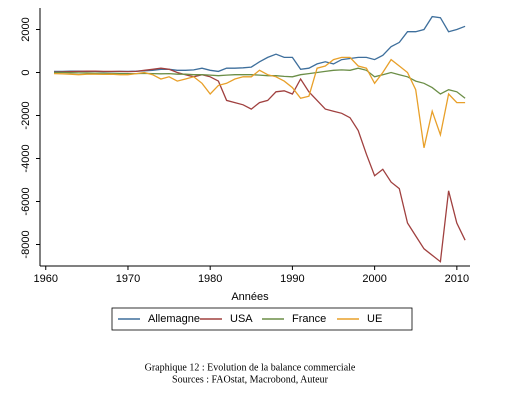 The image size is (505, 408). What do you see at coordinates (26, 244) in the screenshot?
I see `y-tick-label: -8000` at bounding box center [26, 244].